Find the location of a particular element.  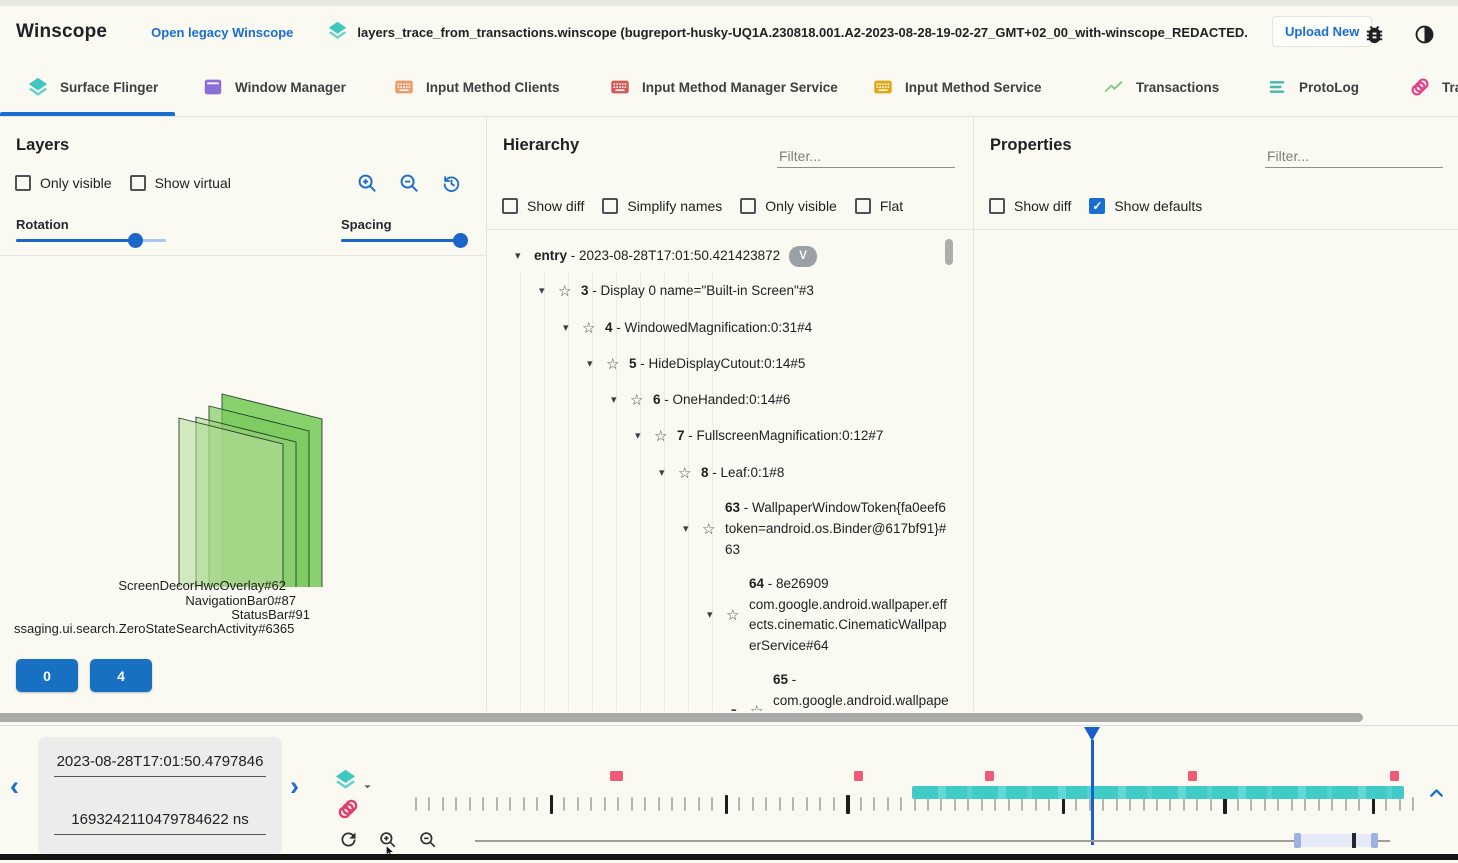

timeline-zoom-out-icon is located at coordinates (428, 841).